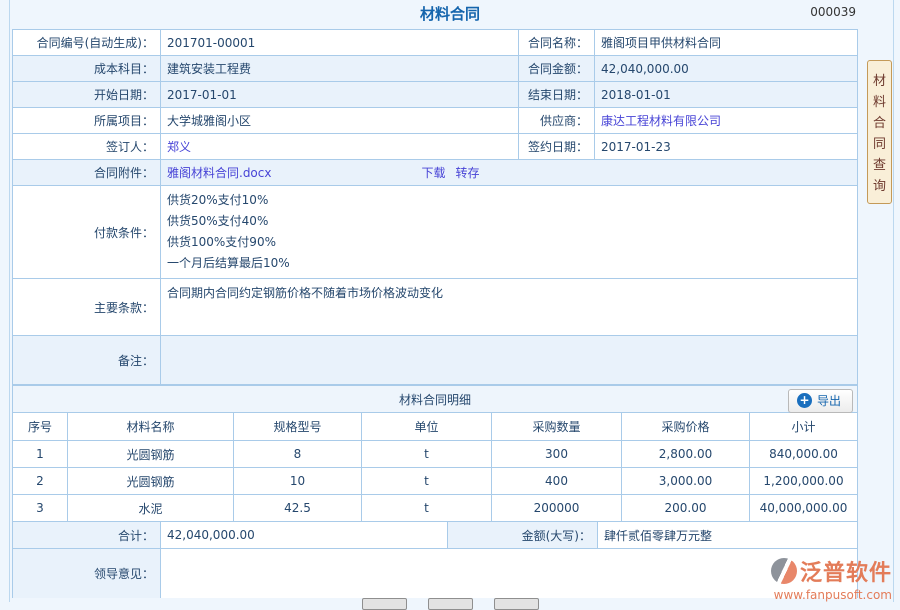 This screenshot has width=900, height=610. Describe the element at coordinates (467, 173) in the screenshot. I see `transfer-link: 转存` at that location.